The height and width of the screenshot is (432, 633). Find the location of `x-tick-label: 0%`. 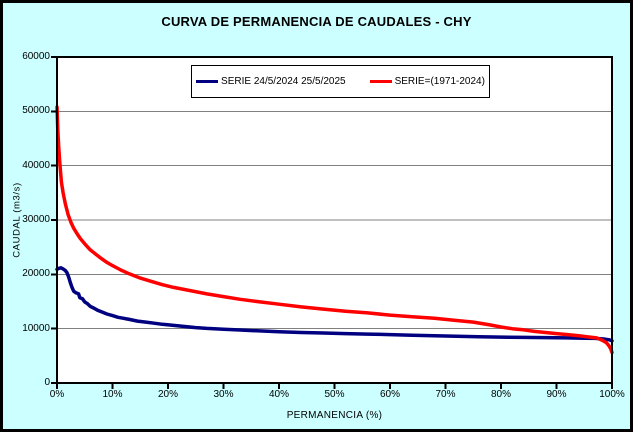

x-tick-label: 0% is located at coordinates (57, 394).